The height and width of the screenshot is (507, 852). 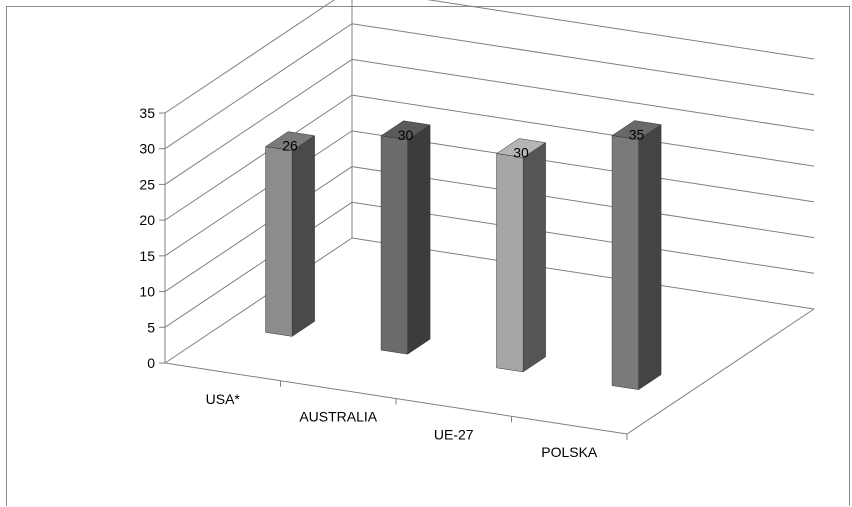 I want to click on y-tick-label: 30, so click(x=147, y=149).